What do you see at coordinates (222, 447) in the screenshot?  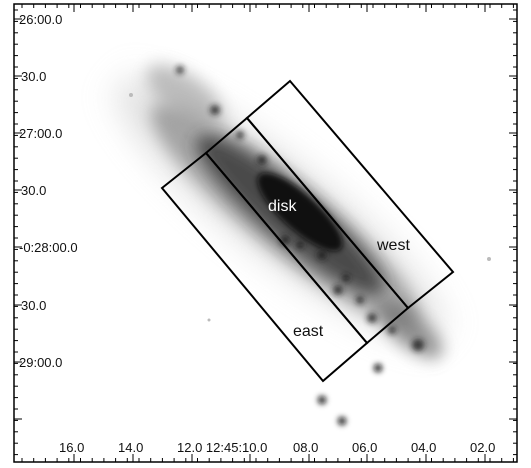 I see `ra-tick-label: 12.0 12:45:10.0` at bounding box center [222, 447].